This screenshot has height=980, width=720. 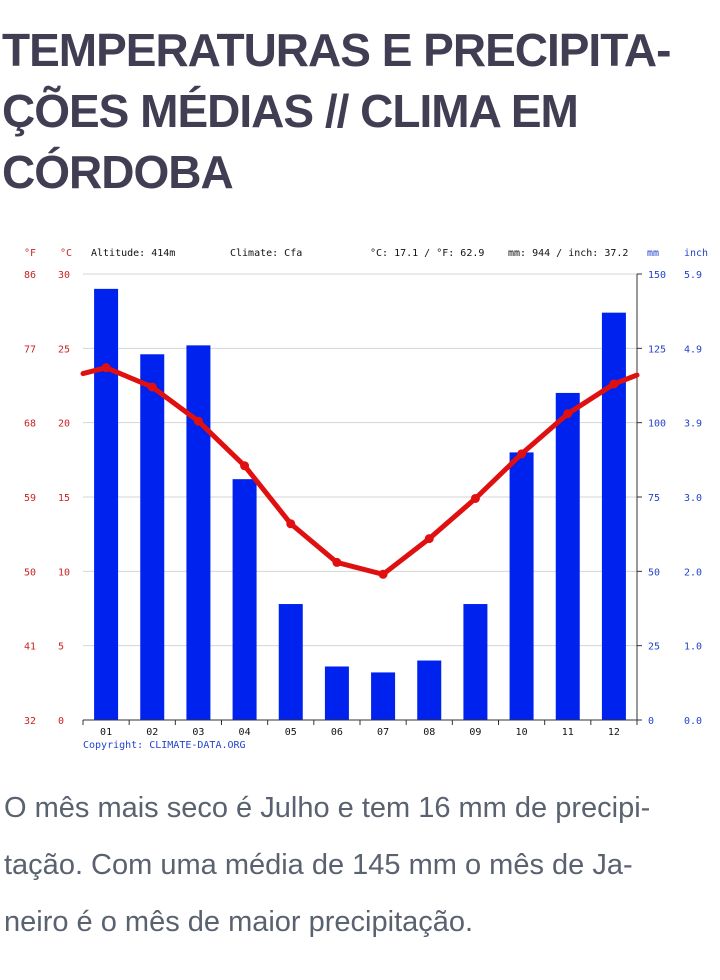 I want to click on celsius-tick-label: 10, so click(x=64, y=572).